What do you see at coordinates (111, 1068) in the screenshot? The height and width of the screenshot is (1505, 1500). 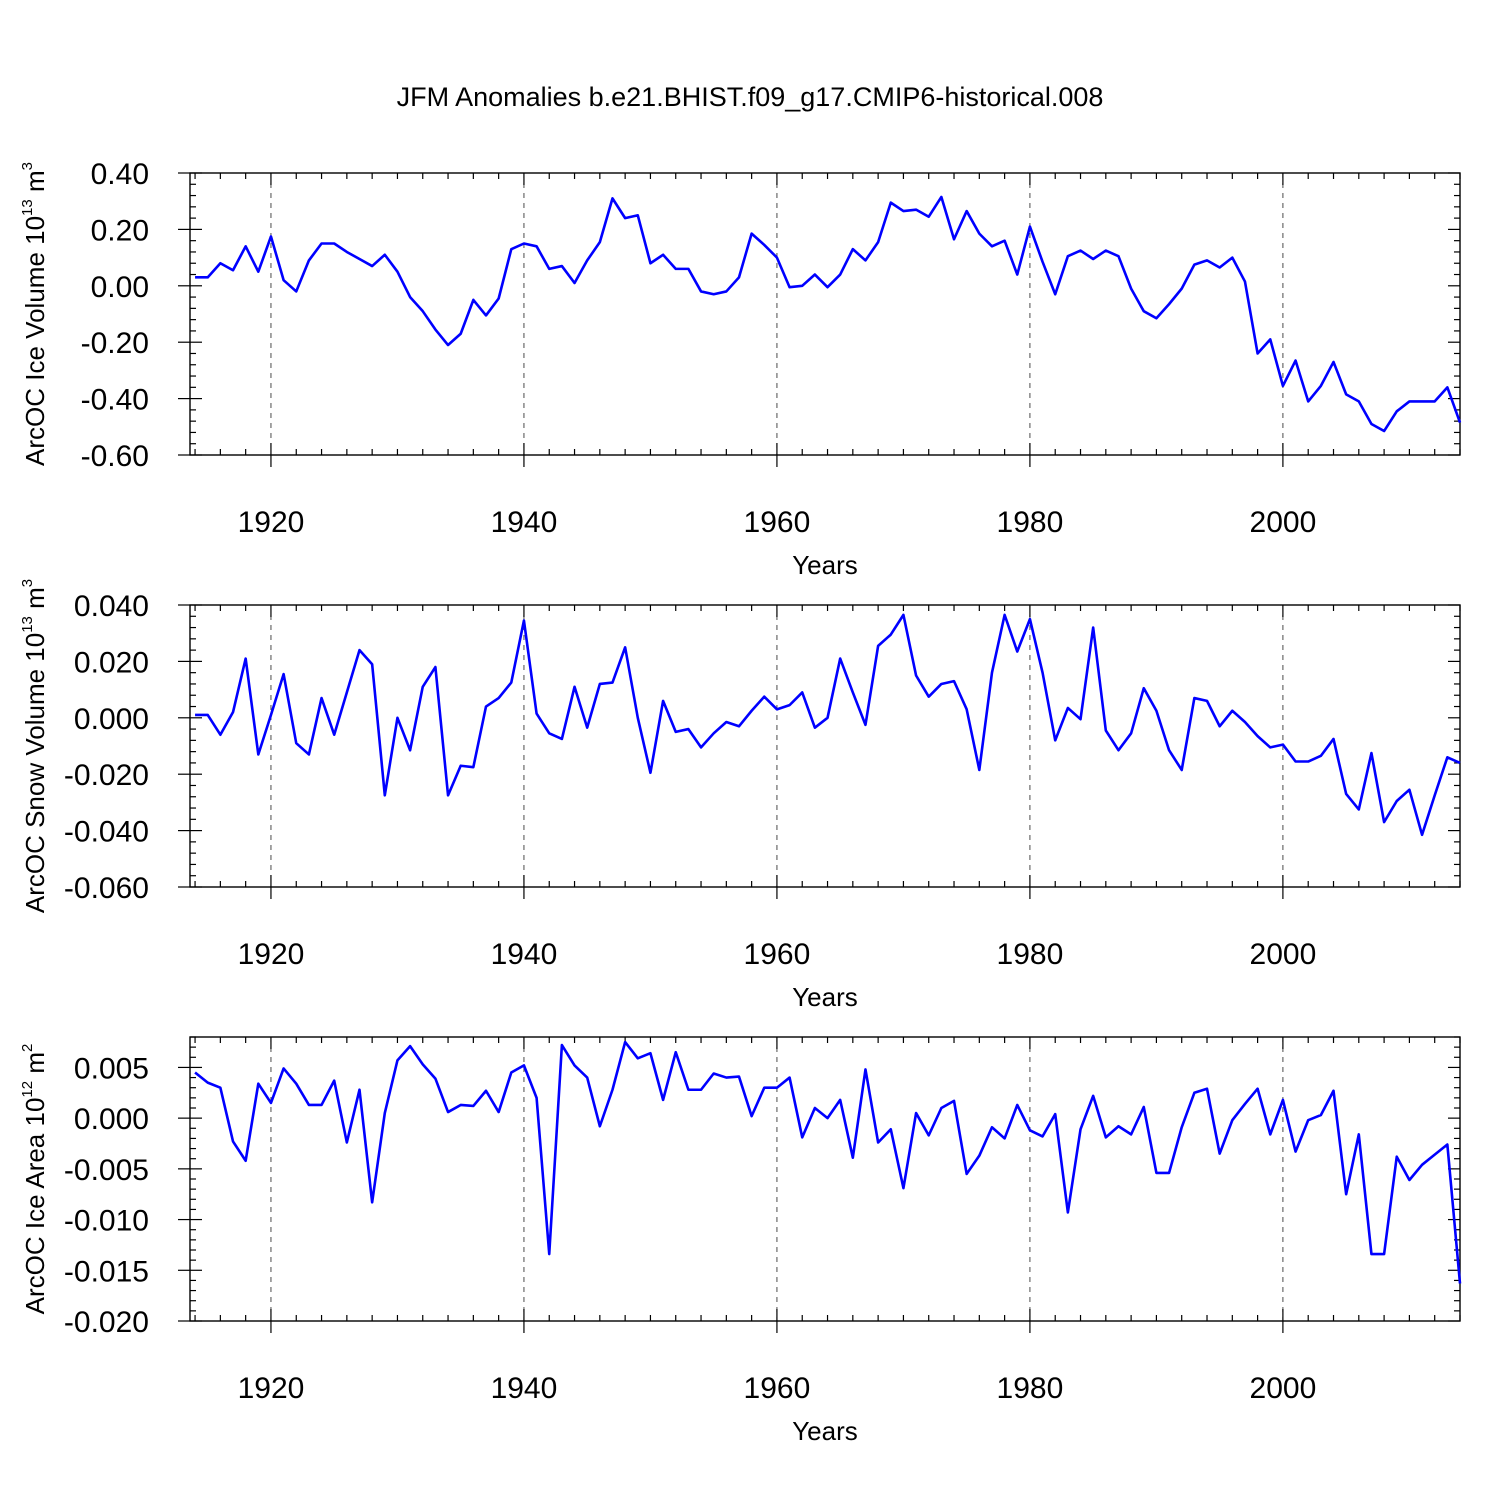 I see `y-tick-label: 0.005` at bounding box center [111, 1068].